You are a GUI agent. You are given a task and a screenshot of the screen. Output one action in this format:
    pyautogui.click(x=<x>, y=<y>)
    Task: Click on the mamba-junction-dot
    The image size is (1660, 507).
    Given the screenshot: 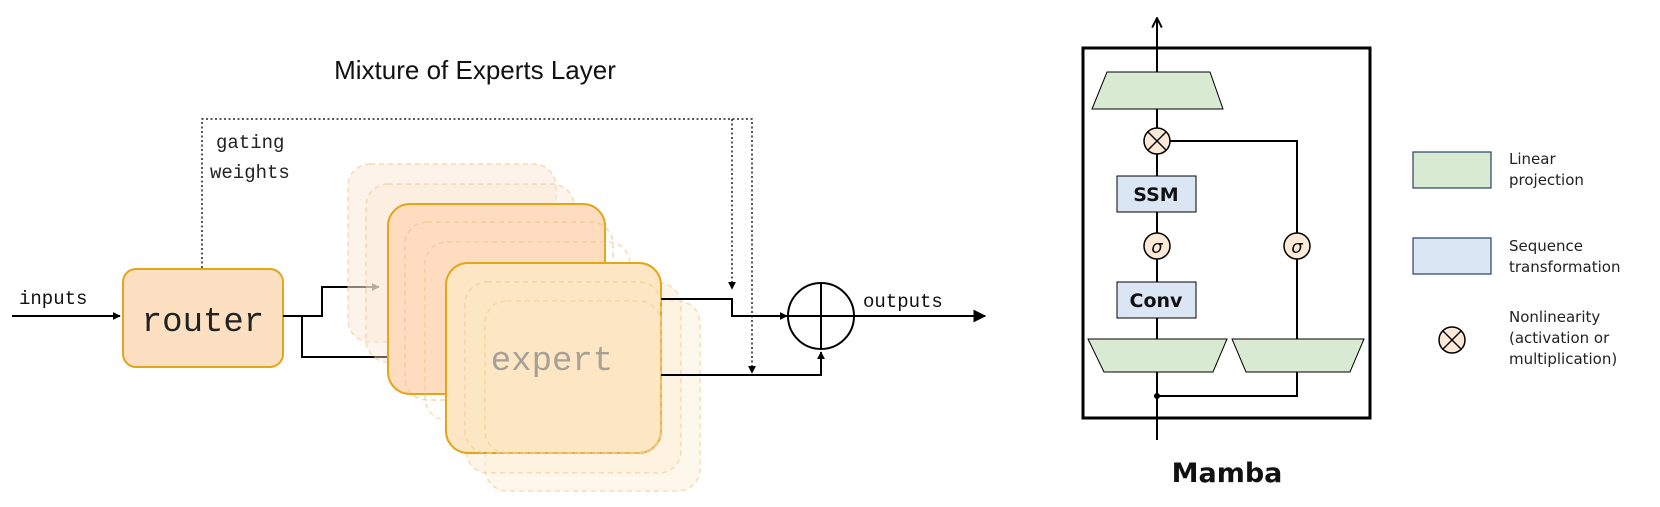 What is the action you would take?
    pyautogui.click(x=1157, y=396)
    